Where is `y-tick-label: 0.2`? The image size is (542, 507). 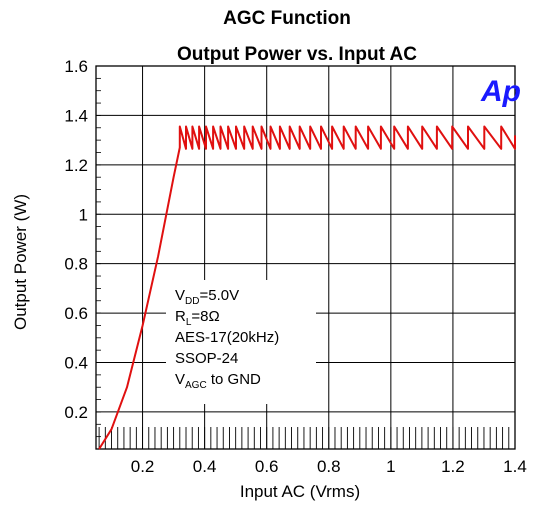
y-tick-label: 0.2 is located at coordinates (76, 412).